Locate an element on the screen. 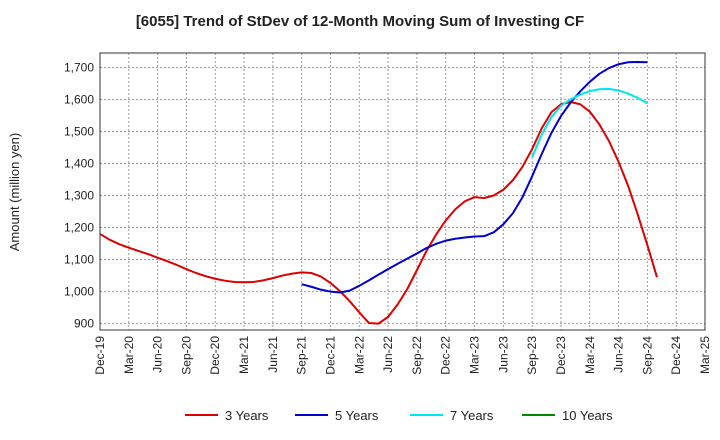 Image resolution: width=720 pixels, height=440 pixels. legend-label: 3 Years is located at coordinates (247, 415).